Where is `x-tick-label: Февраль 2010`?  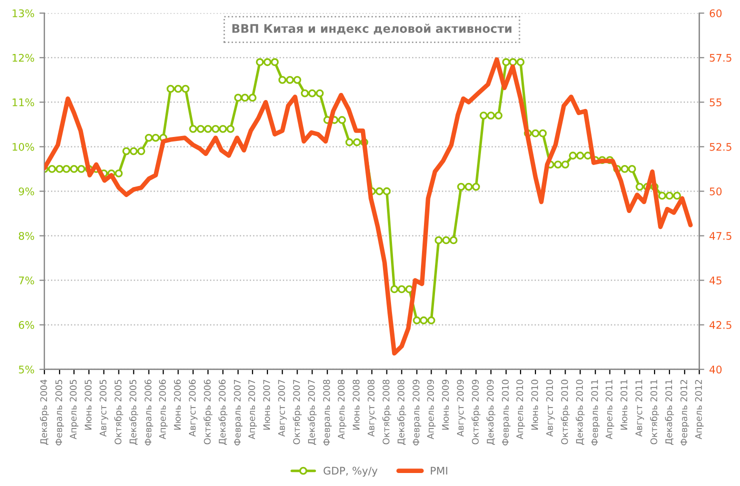
x-tick-label: Февраль 2010 is located at coordinates (506, 413).